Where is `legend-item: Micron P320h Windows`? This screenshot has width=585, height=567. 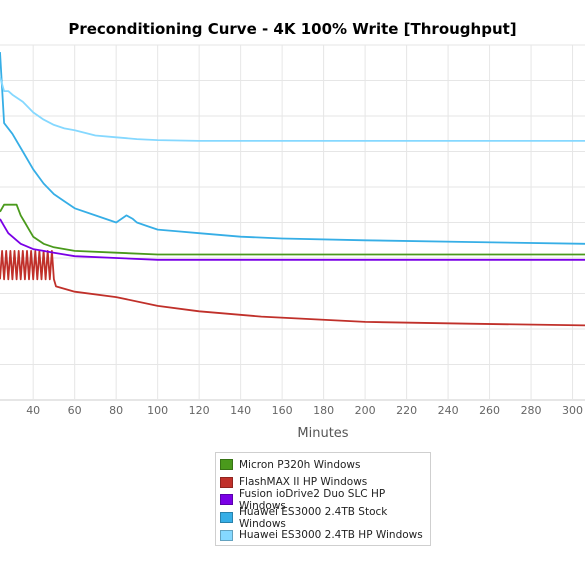 legend-item: Micron P320h Windows is located at coordinates (323, 465).